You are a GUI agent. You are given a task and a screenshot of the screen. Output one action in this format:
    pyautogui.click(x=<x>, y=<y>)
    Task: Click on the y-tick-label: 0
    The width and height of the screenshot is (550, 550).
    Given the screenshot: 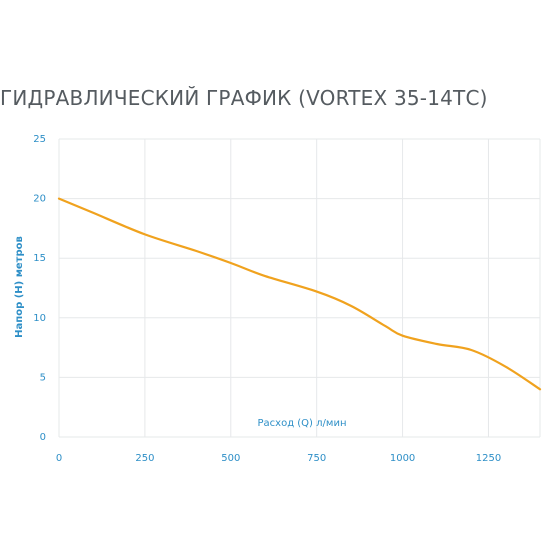 What is the action you would take?
    pyautogui.click(x=43, y=437)
    